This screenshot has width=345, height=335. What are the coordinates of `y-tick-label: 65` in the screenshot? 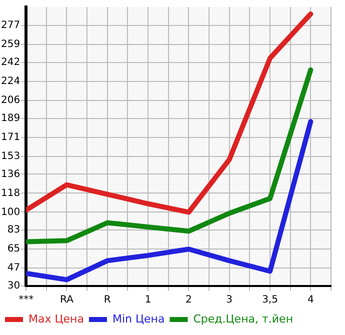 It's located at (13, 249).